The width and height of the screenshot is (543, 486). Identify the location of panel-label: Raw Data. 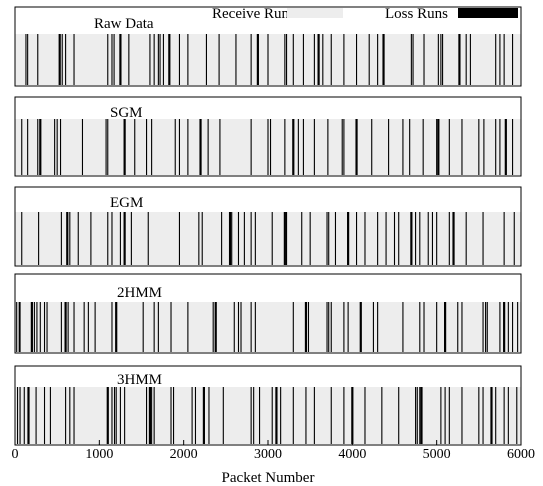
(124, 24).